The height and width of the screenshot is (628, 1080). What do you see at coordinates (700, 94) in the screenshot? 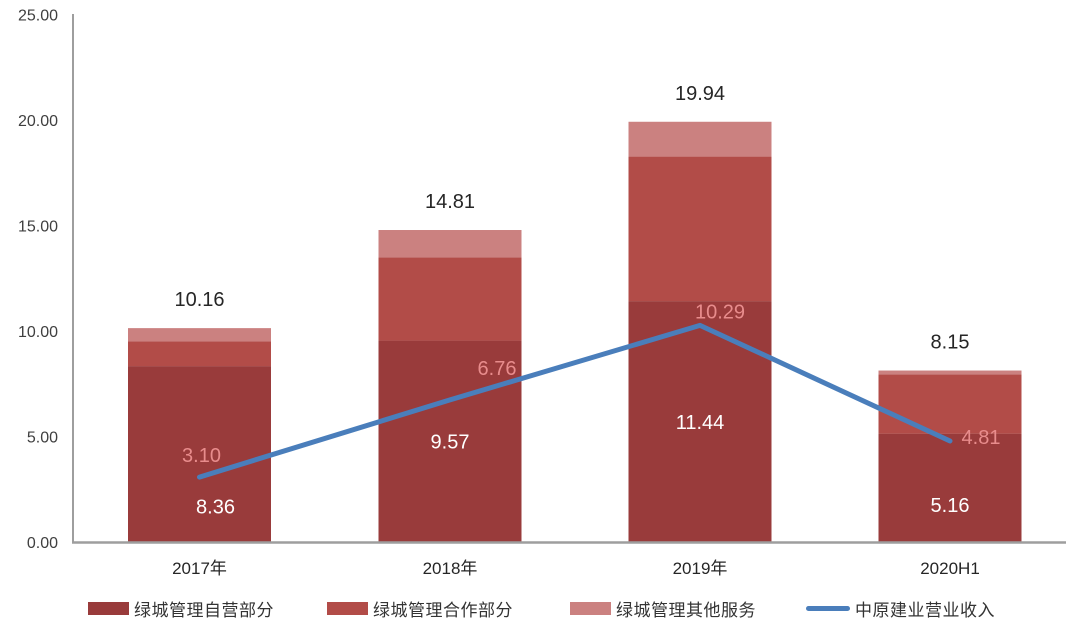
I see `stack-total-label: 19.94` at bounding box center [700, 94].